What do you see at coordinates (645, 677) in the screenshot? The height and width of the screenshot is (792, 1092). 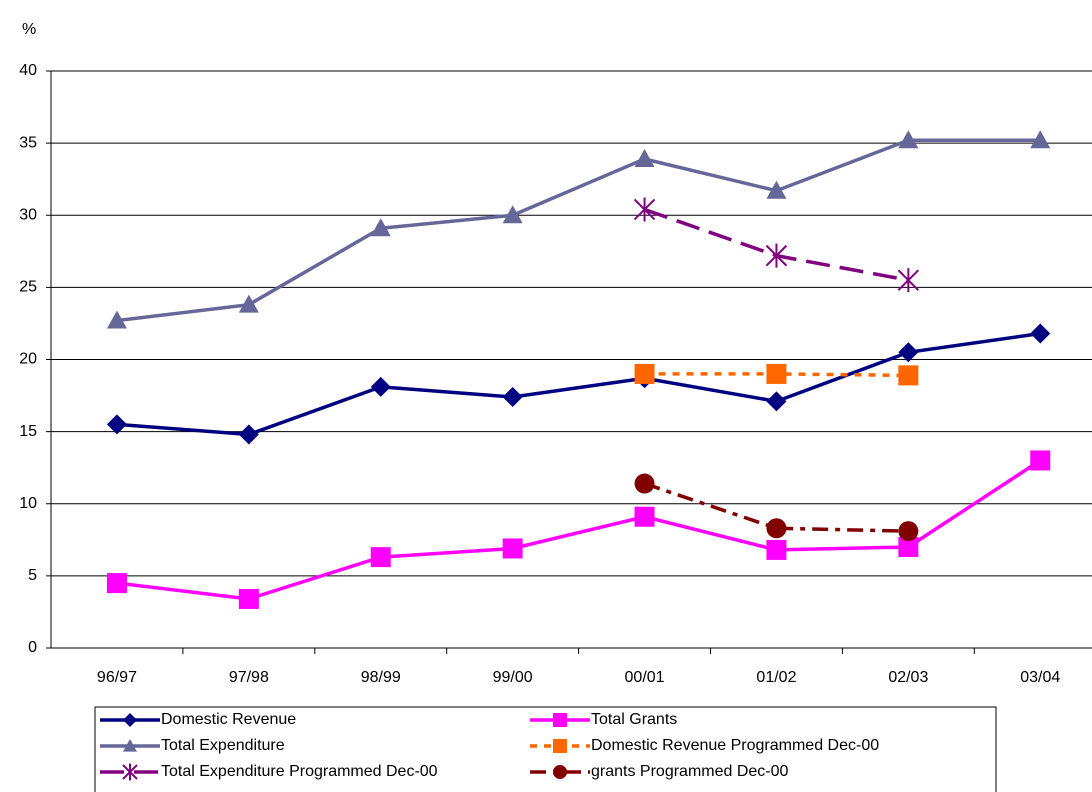 I see `x-tick-label: 00/01` at bounding box center [645, 677].